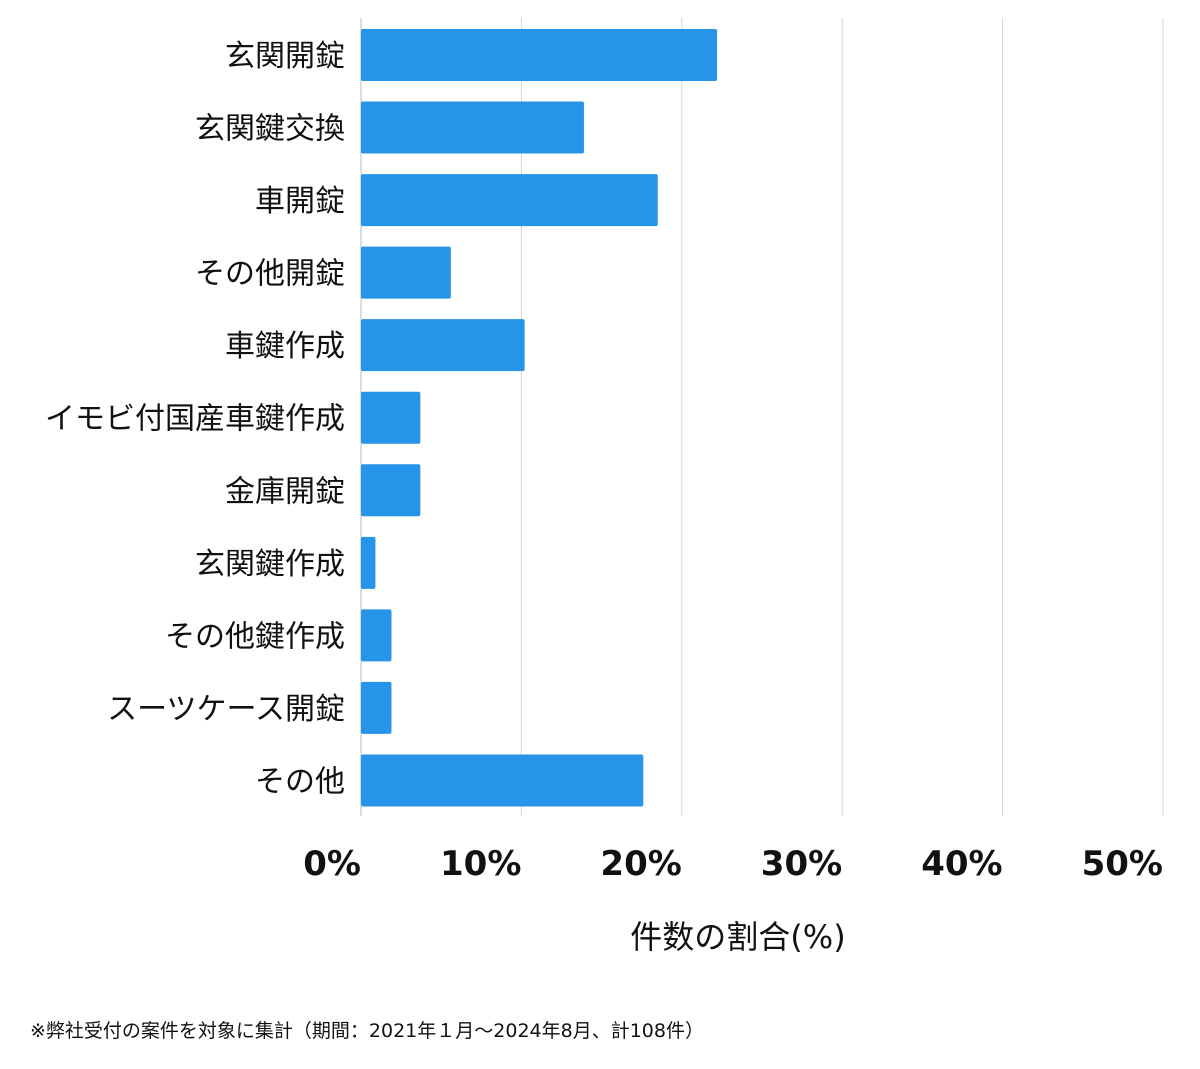 The image size is (1200, 1069). I want to click on category-label: その他開錠, so click(270, 274).